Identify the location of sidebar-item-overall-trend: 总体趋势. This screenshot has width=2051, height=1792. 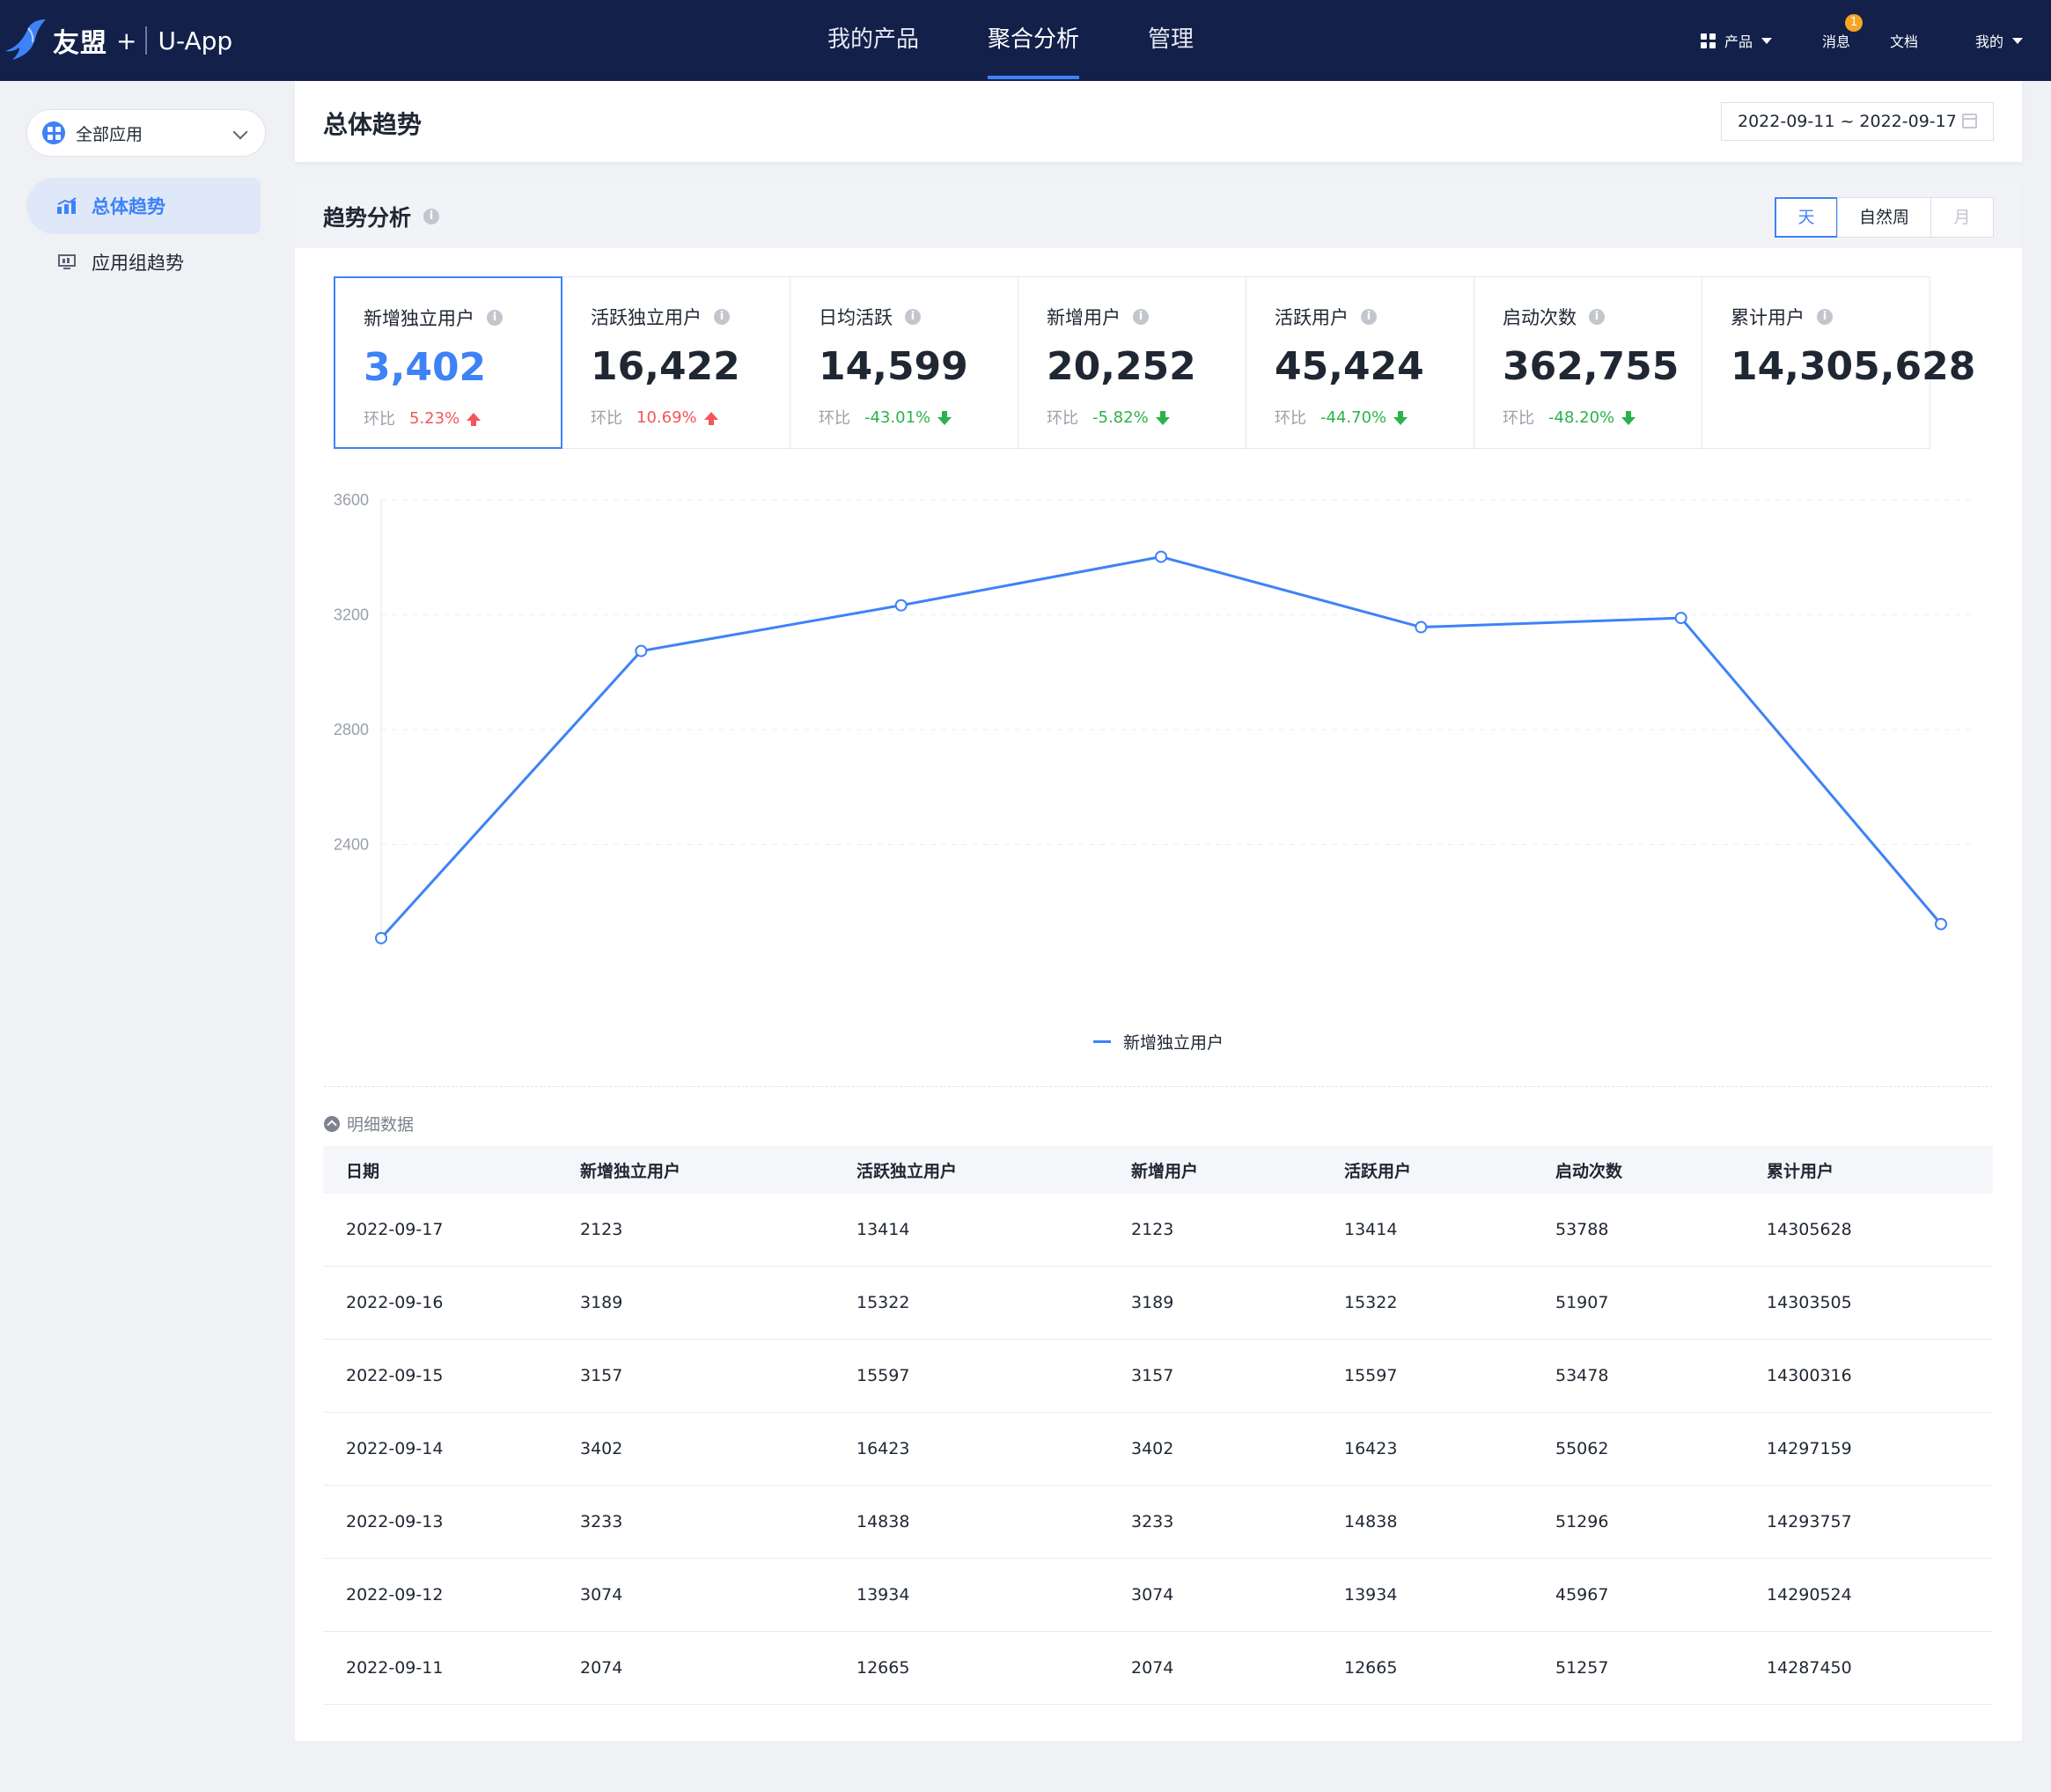
(144, 206).